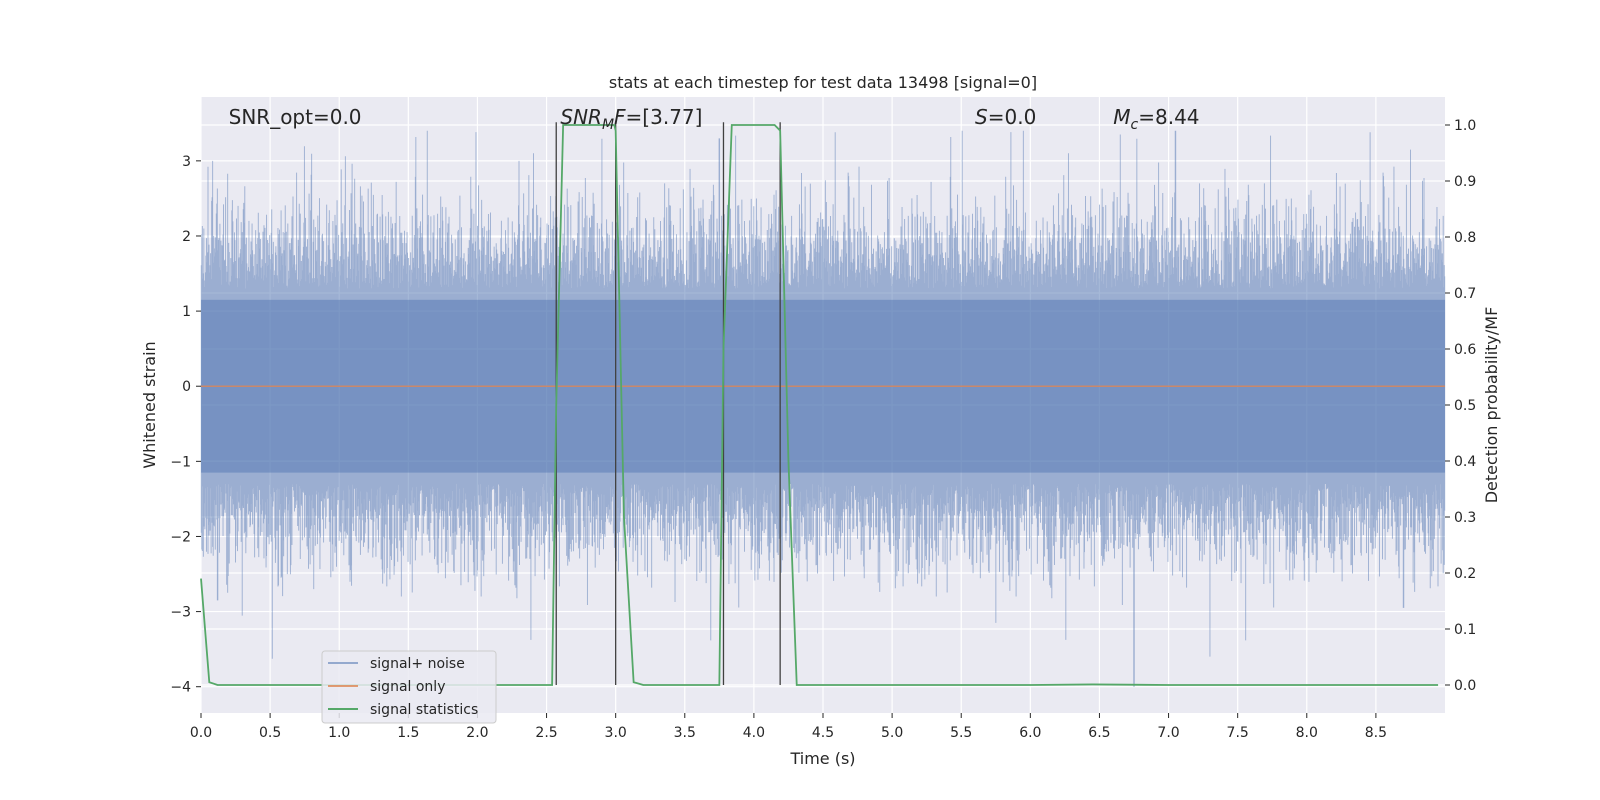 Image resolution: width=1600 pixels, height=800 pixels. What do you see at coordinates (822, 758) in the screenshot?
I see `x-axis-label: Time (s)` at bounding box center [822, 758].